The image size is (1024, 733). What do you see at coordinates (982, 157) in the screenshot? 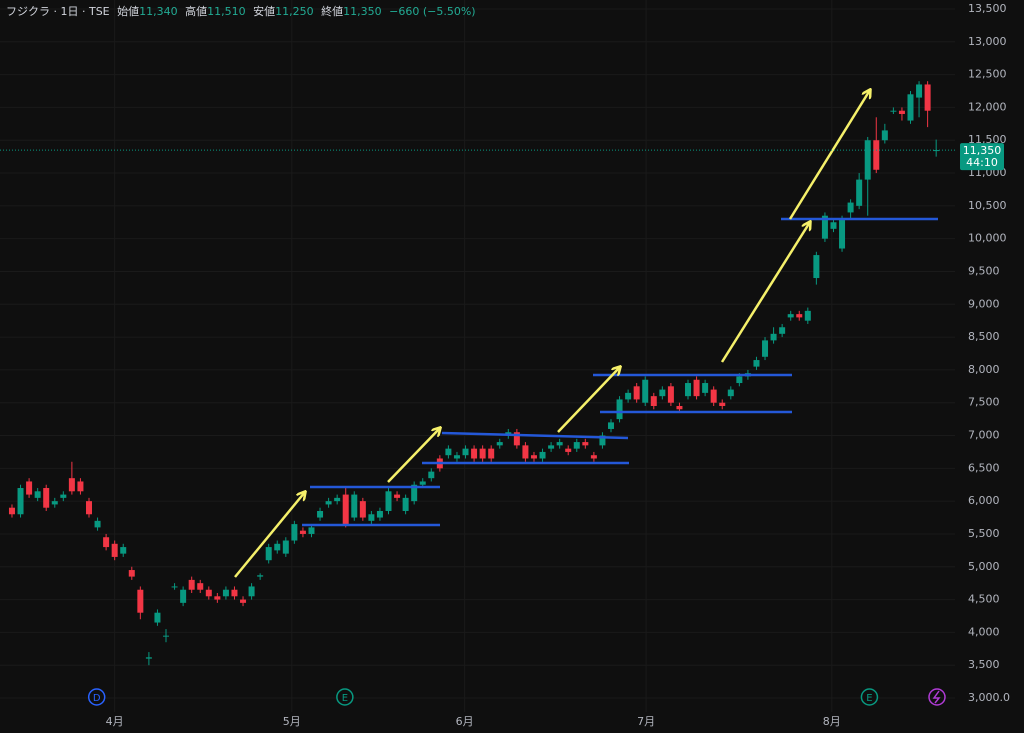
I see `price-label-box` at bounding box center [982, 157].